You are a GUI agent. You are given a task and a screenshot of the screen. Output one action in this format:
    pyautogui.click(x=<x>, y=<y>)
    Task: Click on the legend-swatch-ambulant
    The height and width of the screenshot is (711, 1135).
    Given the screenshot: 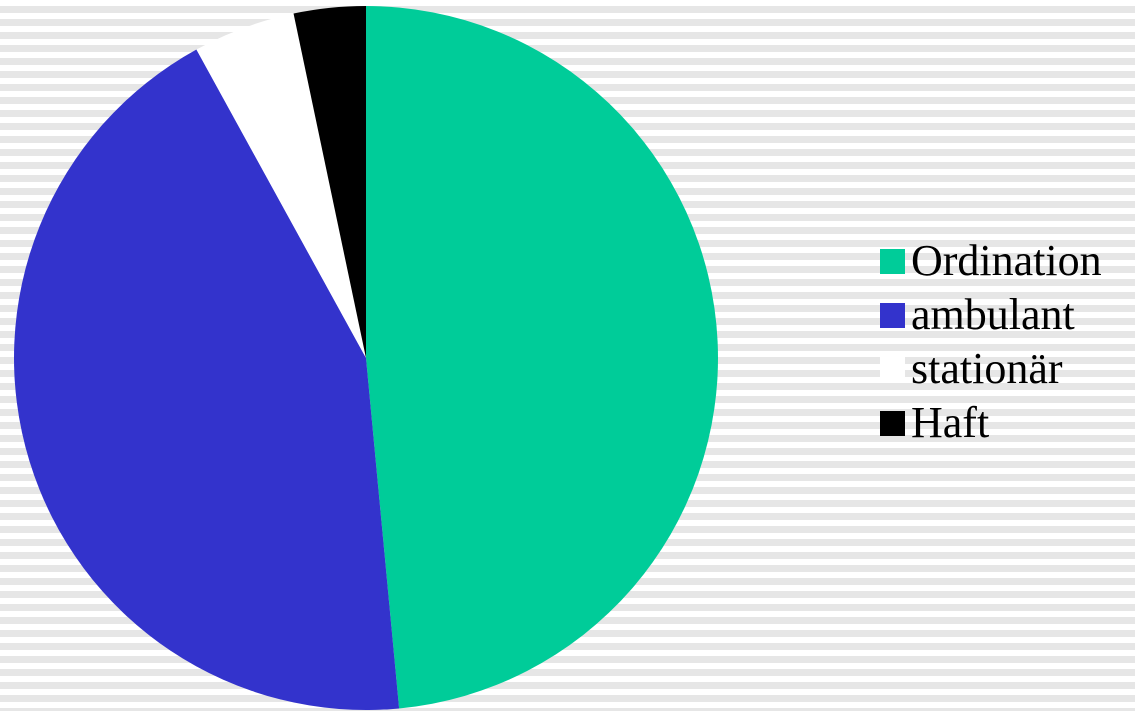 What is the action you would take?
    pyautogui.click(x=892, y=315)
    